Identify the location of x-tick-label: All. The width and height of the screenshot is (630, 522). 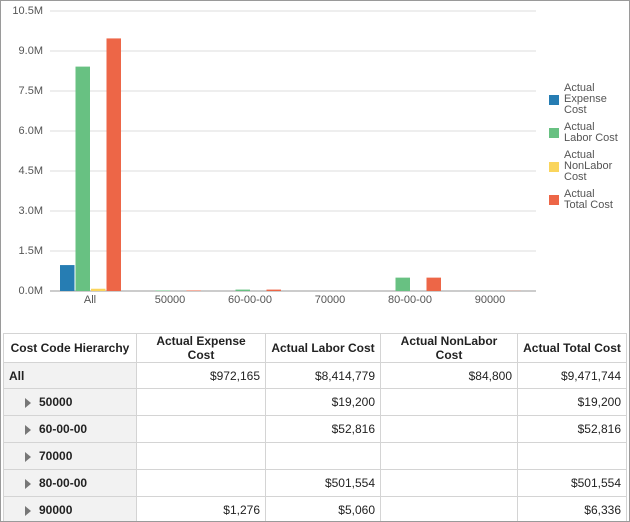
(90, 300).